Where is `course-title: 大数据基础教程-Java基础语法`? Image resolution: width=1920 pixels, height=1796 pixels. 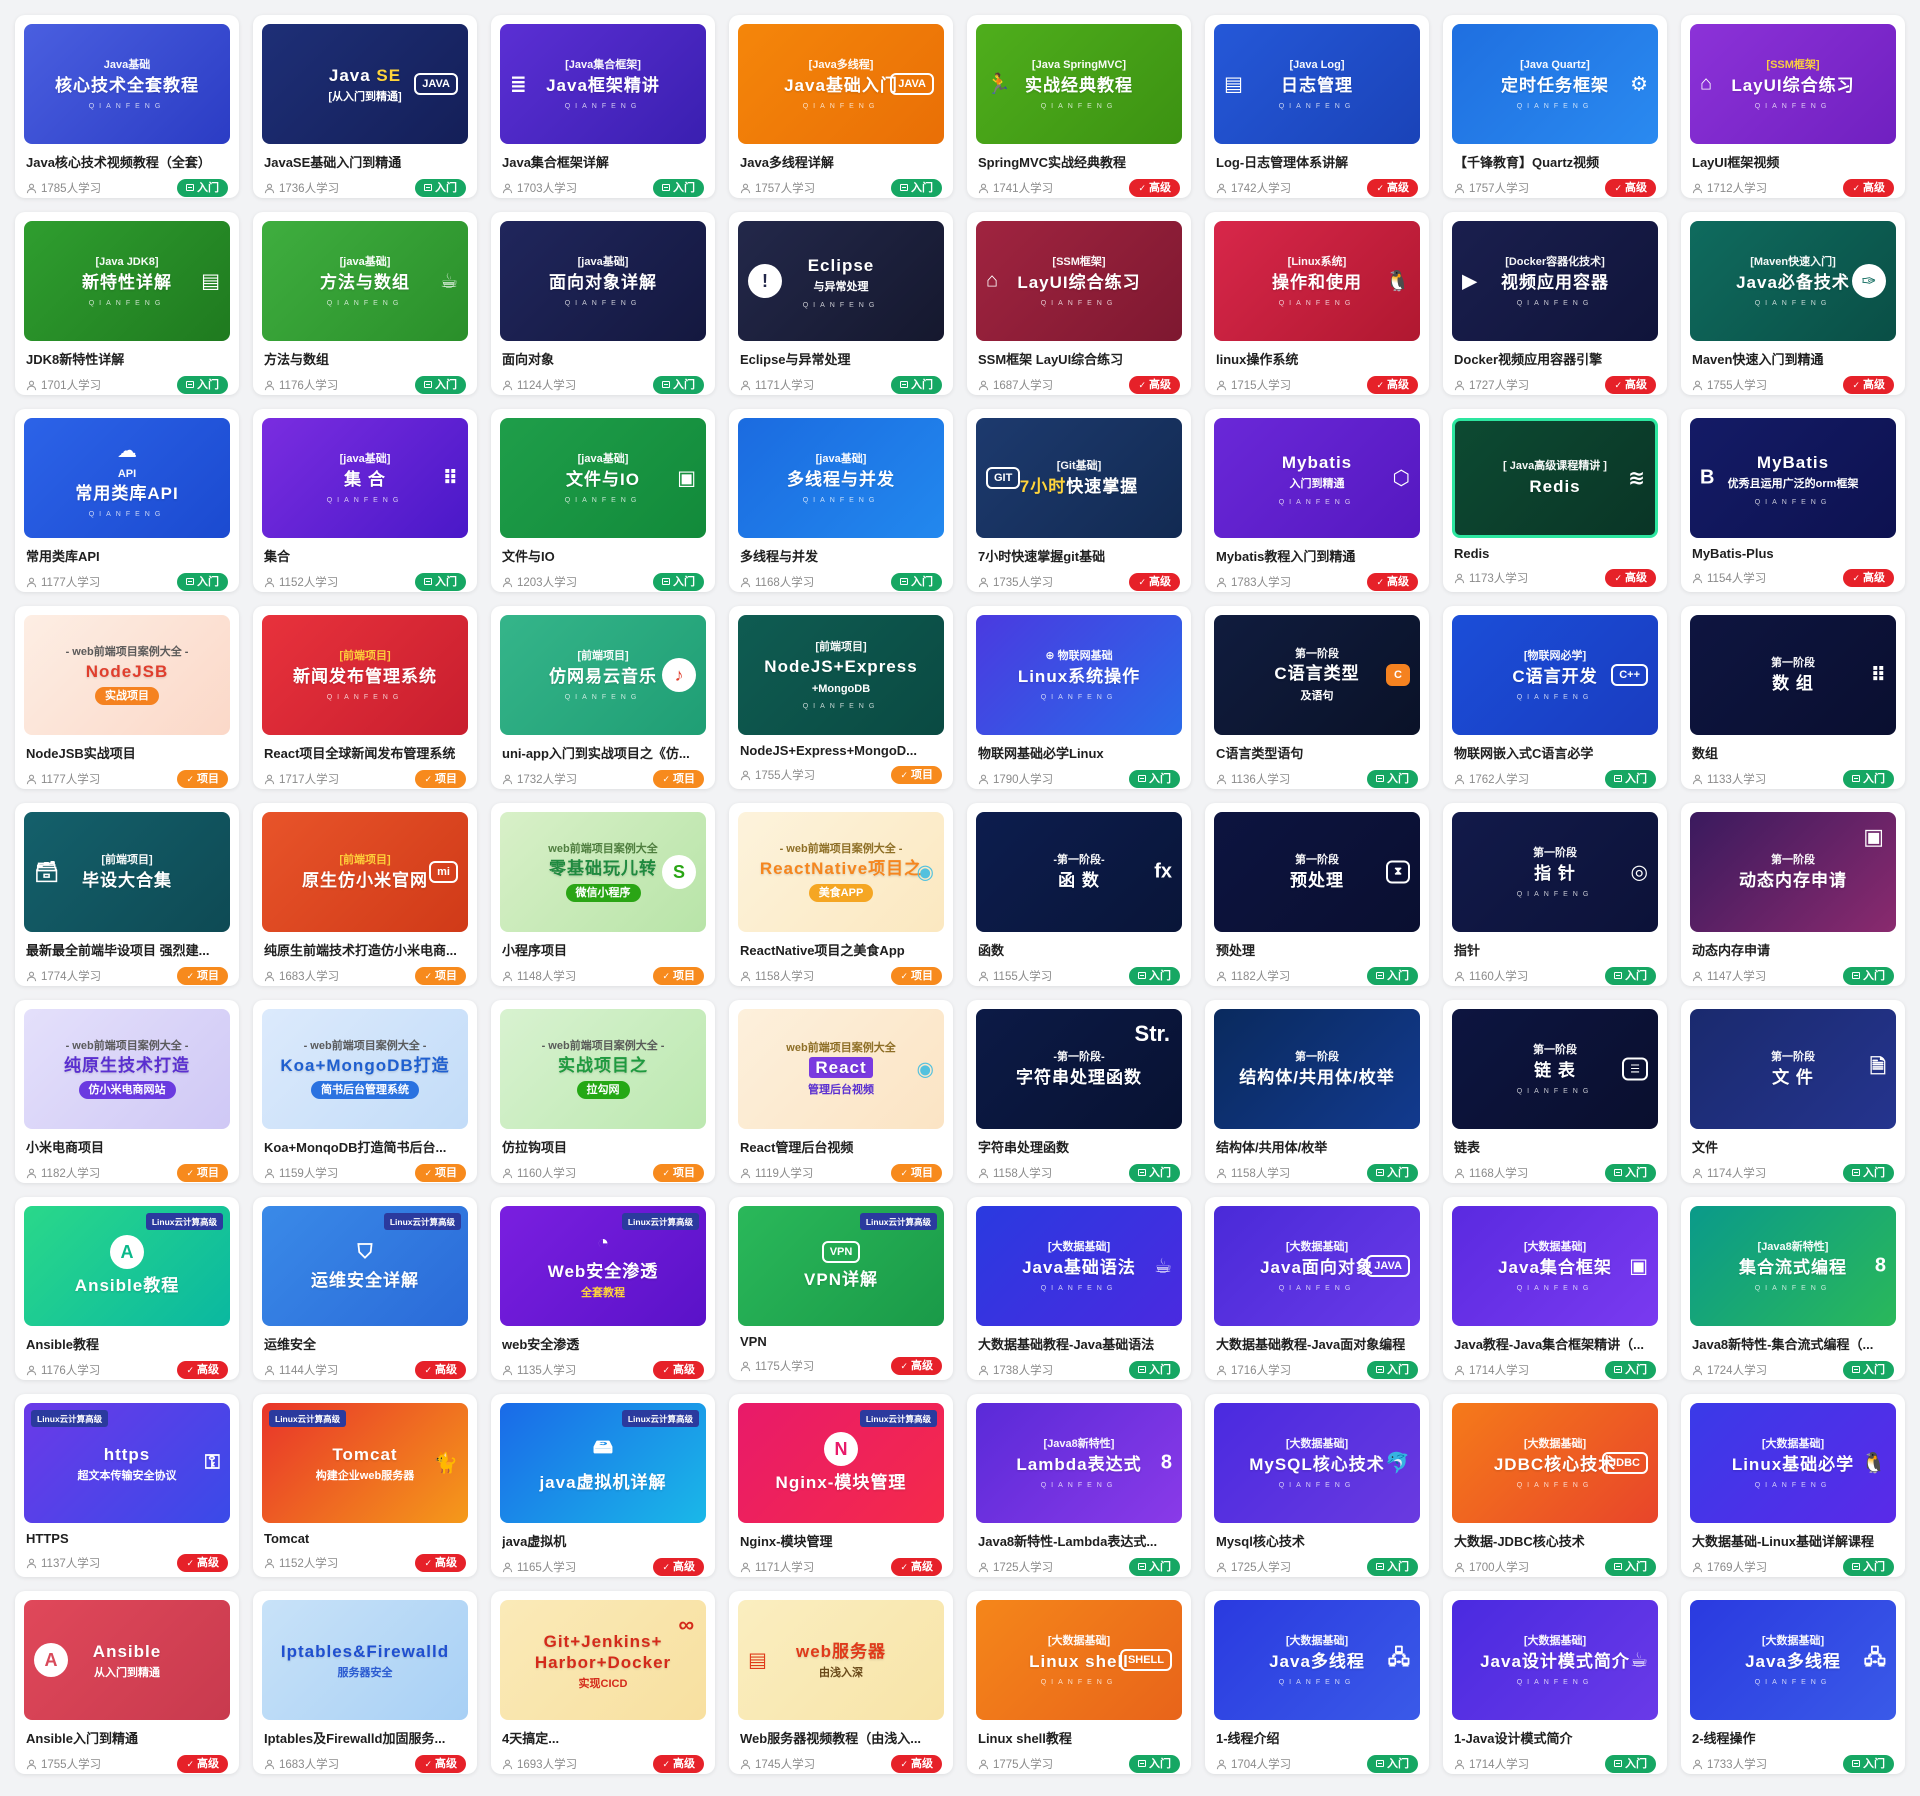 course-title: 大数据基础教程-Java基础语法 is located at coordinates (1066, 1344).